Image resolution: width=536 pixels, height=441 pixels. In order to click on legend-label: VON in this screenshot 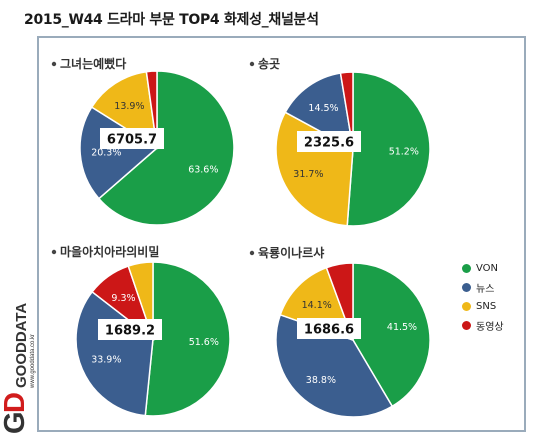, I will do `click(487, 268)`.